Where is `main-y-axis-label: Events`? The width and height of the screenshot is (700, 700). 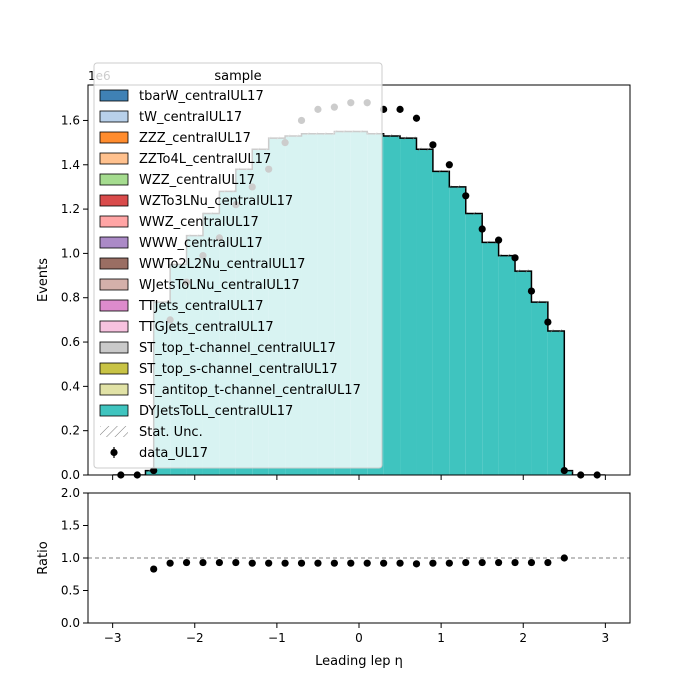
main-y-axis-label: Events is located at coordinates (43, 280).